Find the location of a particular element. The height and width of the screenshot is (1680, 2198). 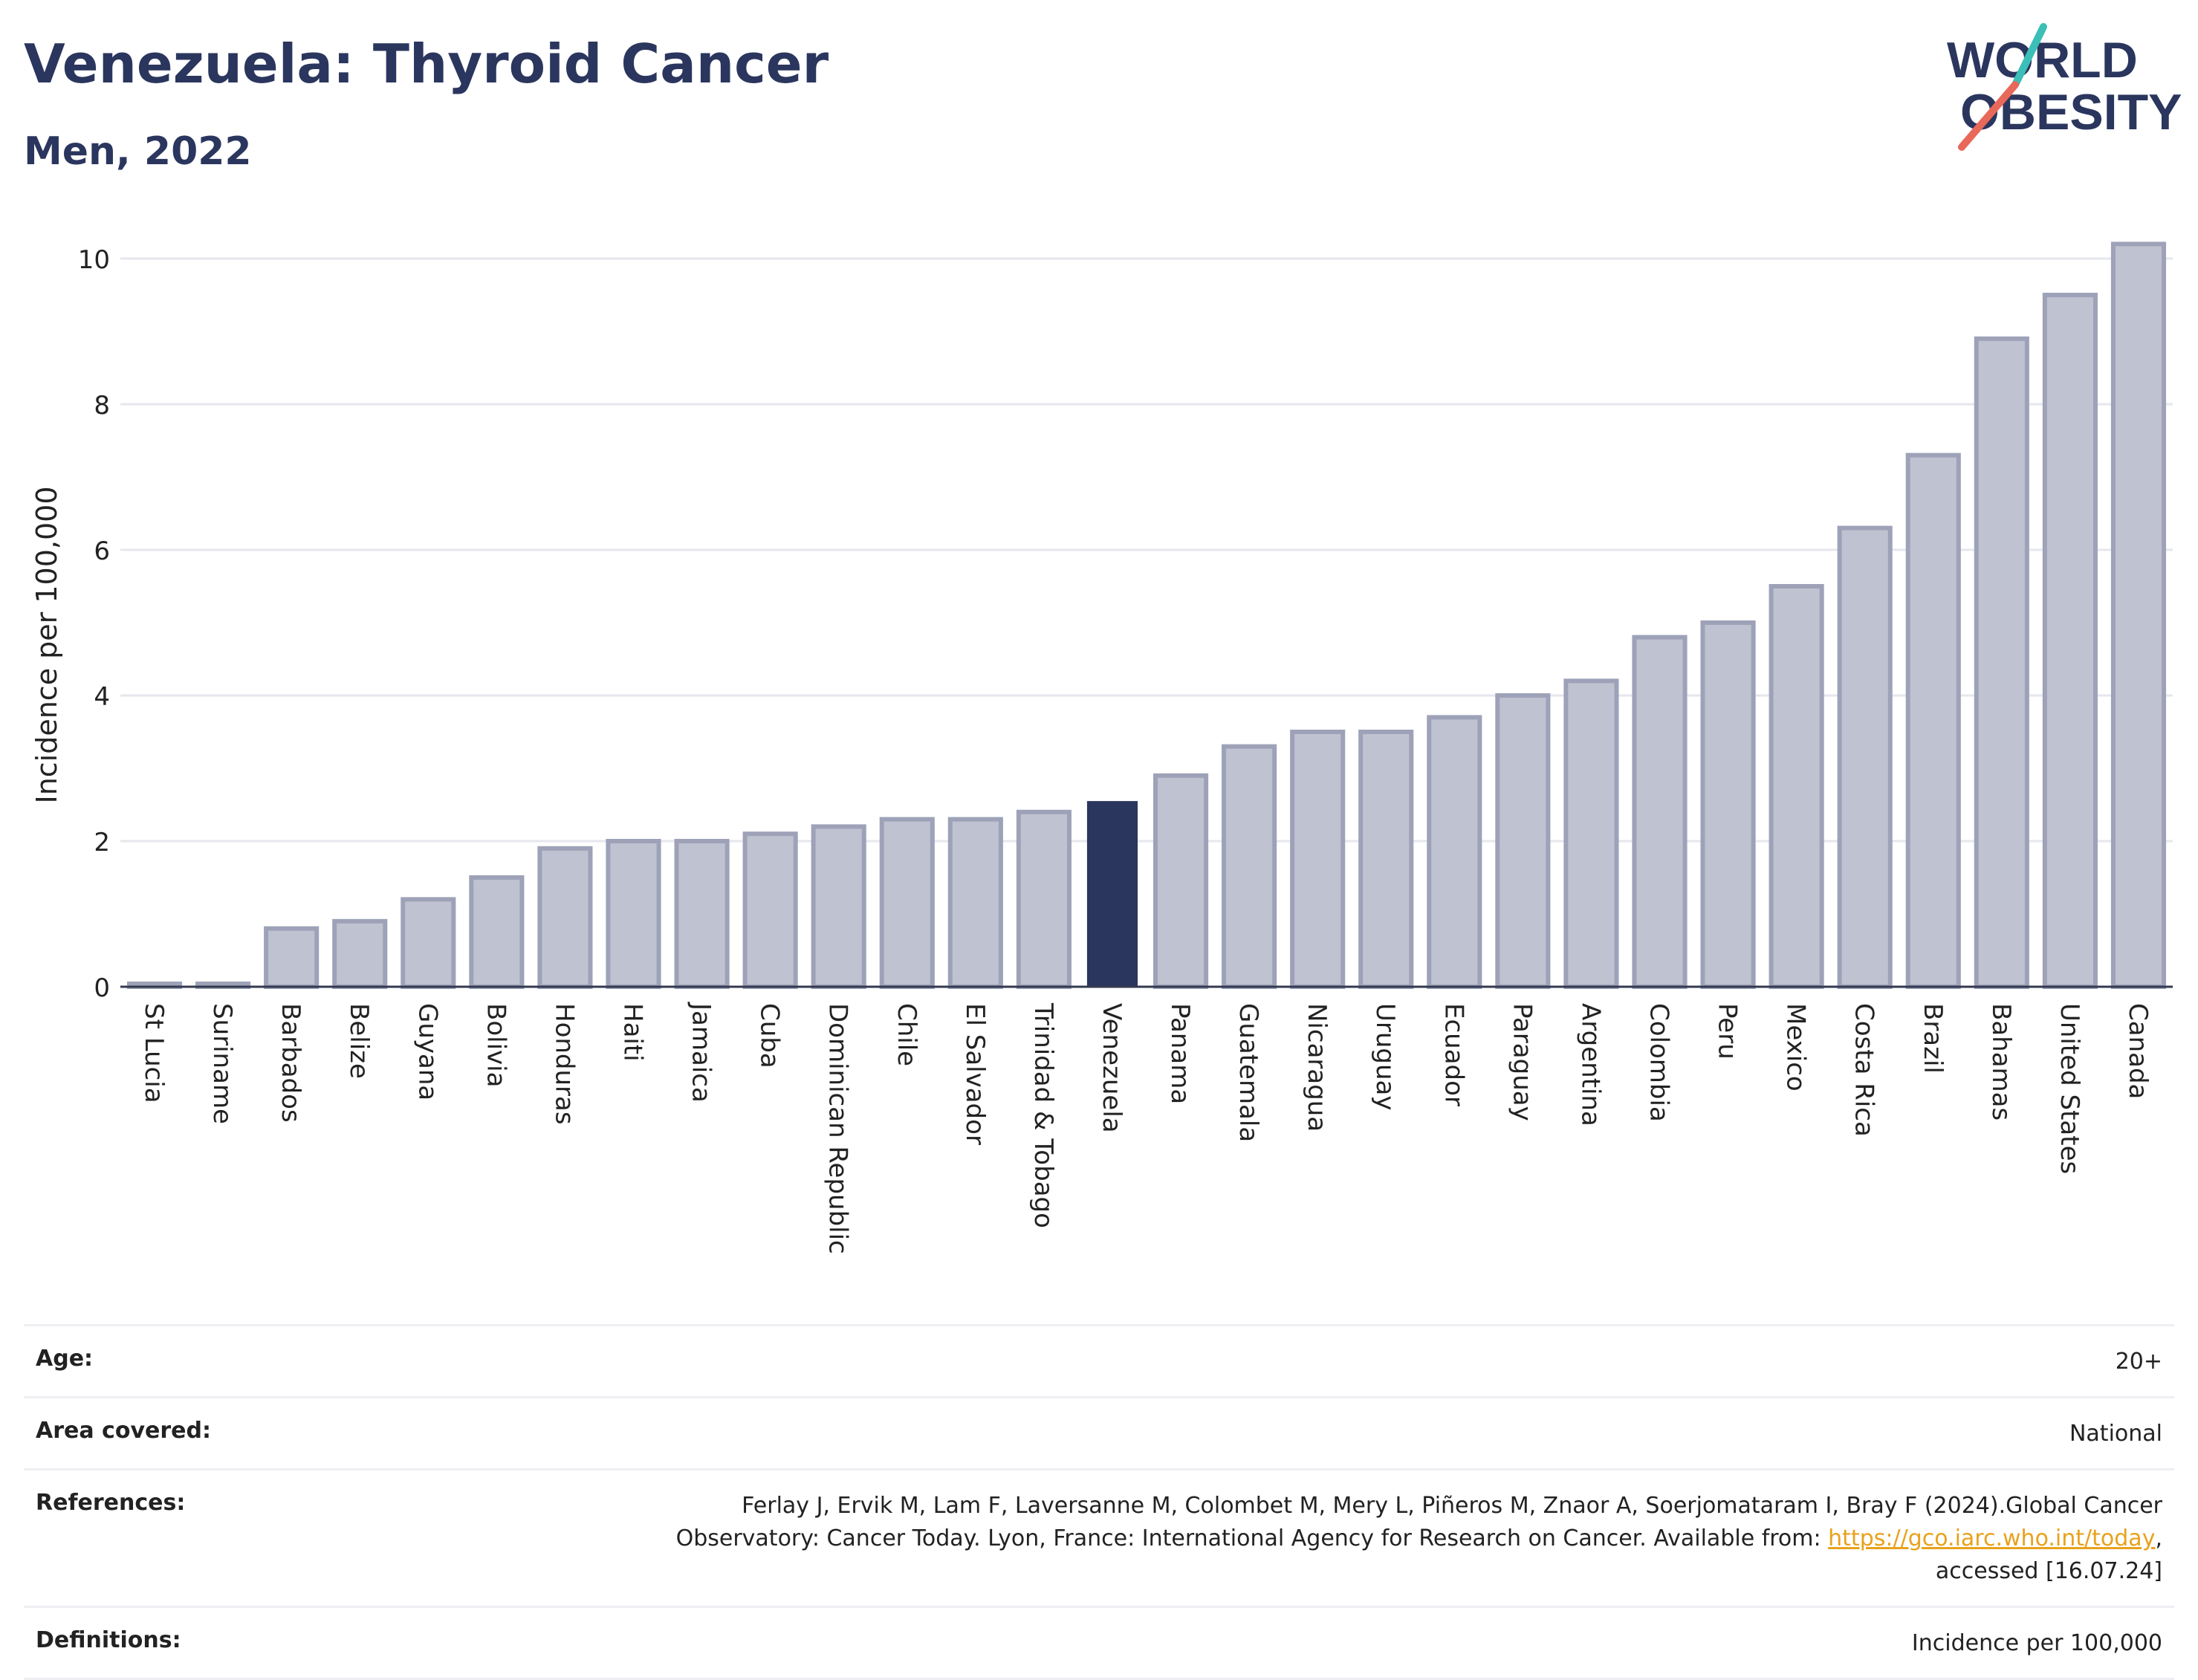

x-tick-label: Trinidad & Tobago is located at coordinates (1043, 1115).